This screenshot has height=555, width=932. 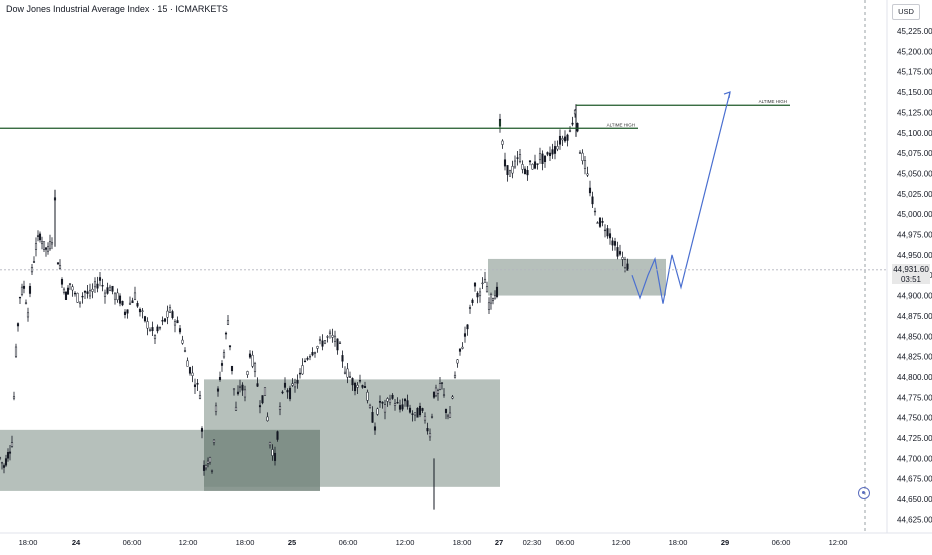 What do you see at coordinates (914, 194) in the screenshot?
I see `price-tick-label: 45,025.00` at bounding box center [914, 194].